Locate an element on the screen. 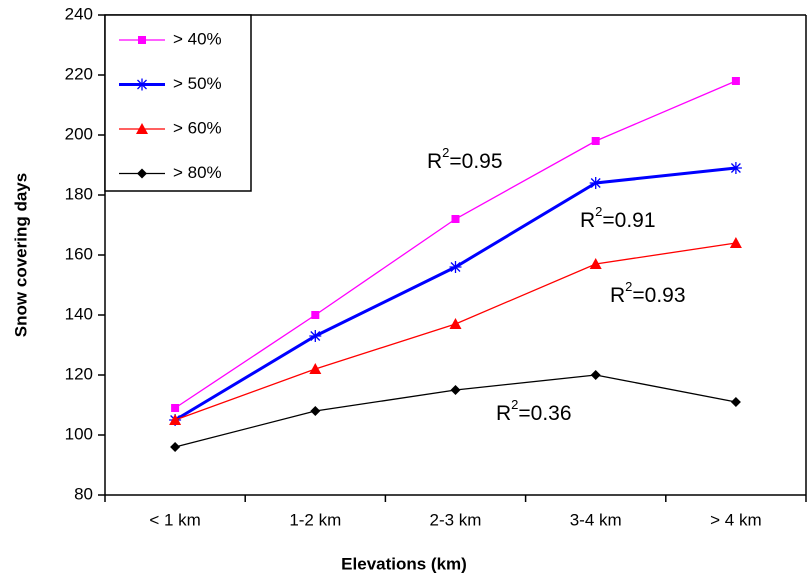  y-axis-label: Snow covering days is located at coordinates (20, 255).